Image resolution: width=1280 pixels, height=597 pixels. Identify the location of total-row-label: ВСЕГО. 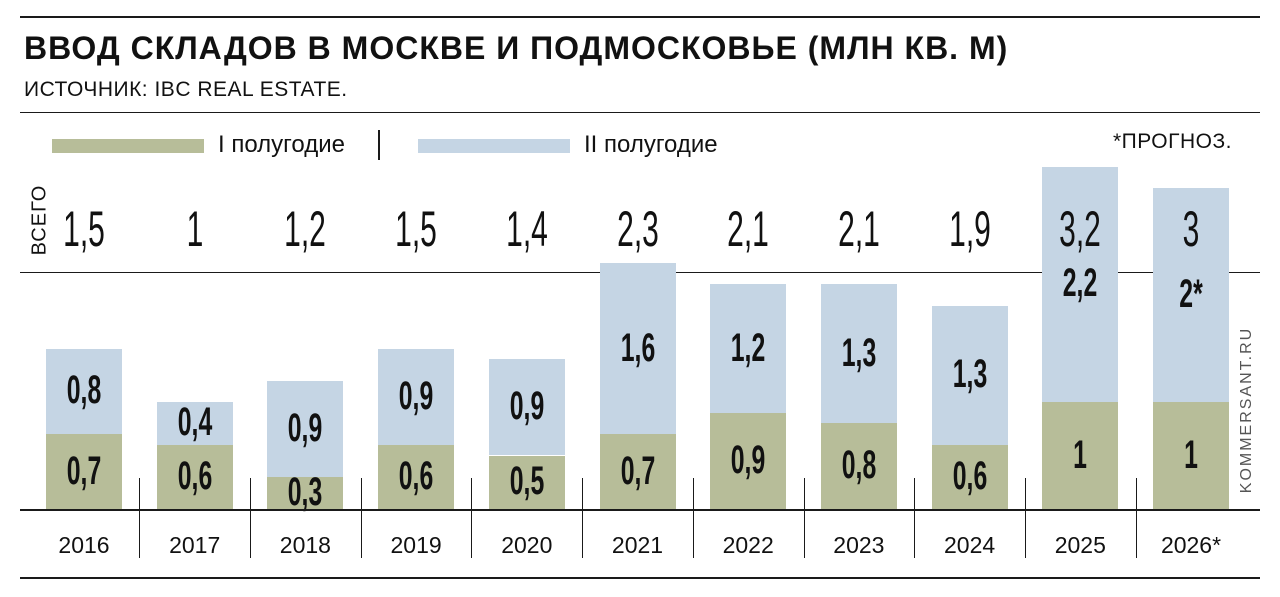
(39, 220).